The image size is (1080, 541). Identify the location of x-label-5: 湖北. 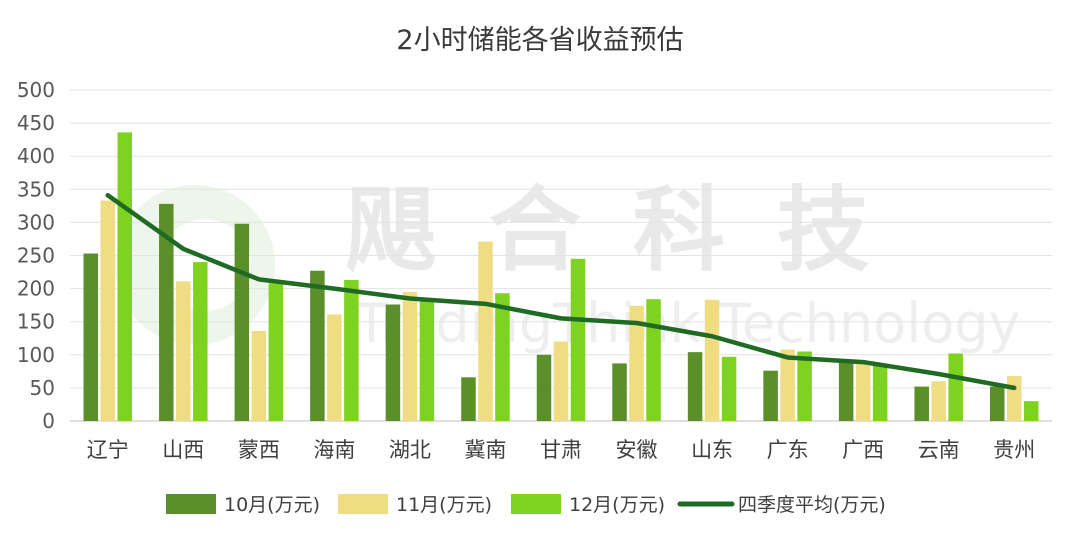
(410, 450).